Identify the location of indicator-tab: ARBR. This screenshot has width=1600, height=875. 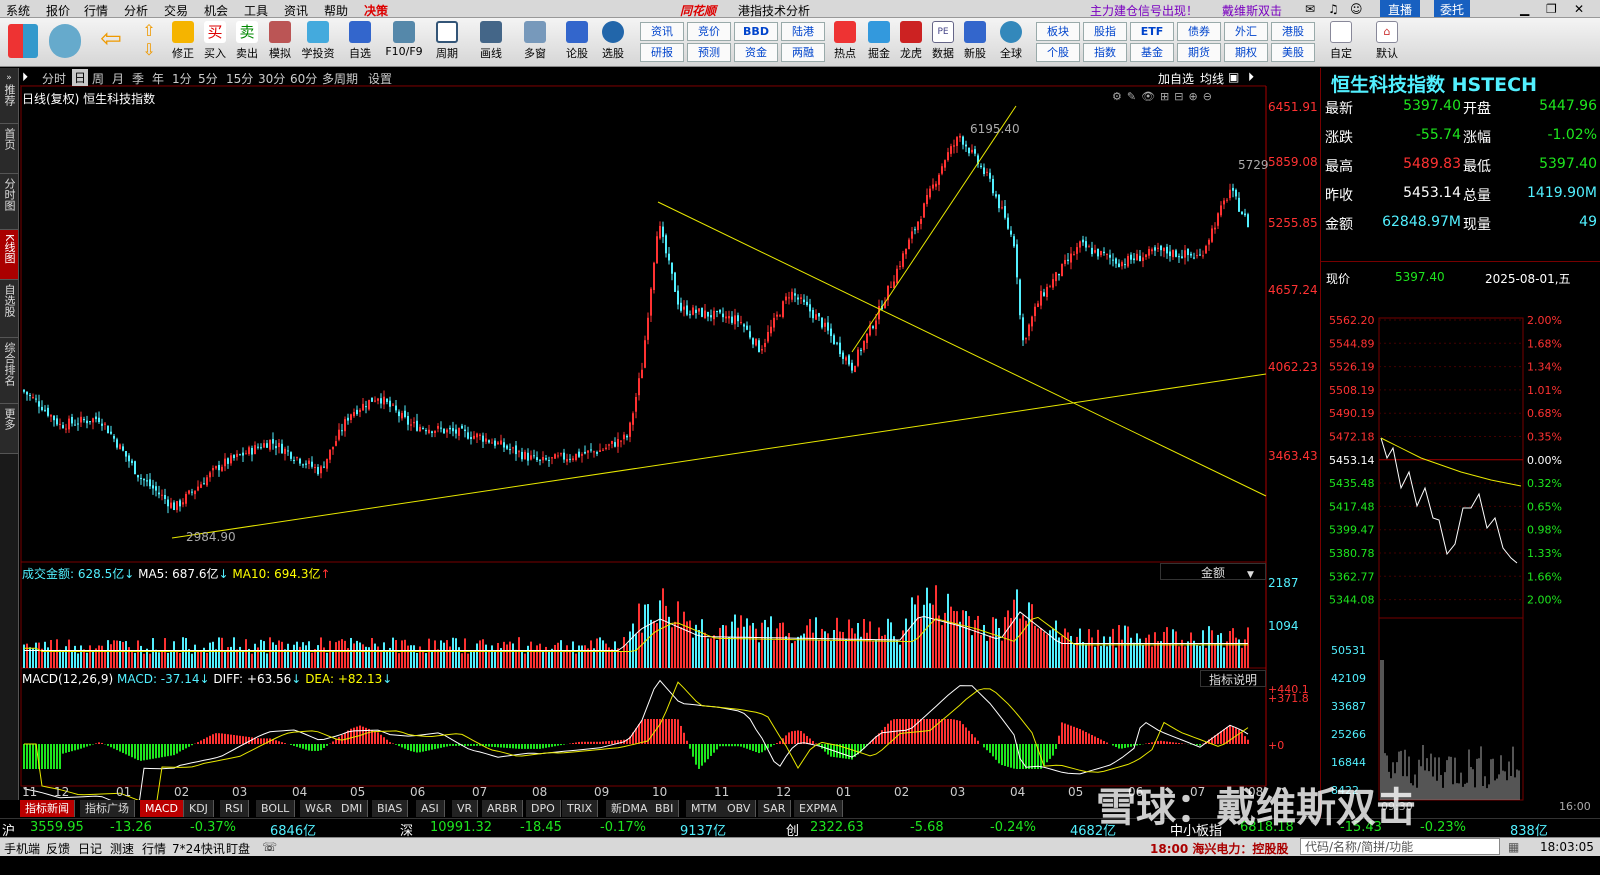
(503, 808).